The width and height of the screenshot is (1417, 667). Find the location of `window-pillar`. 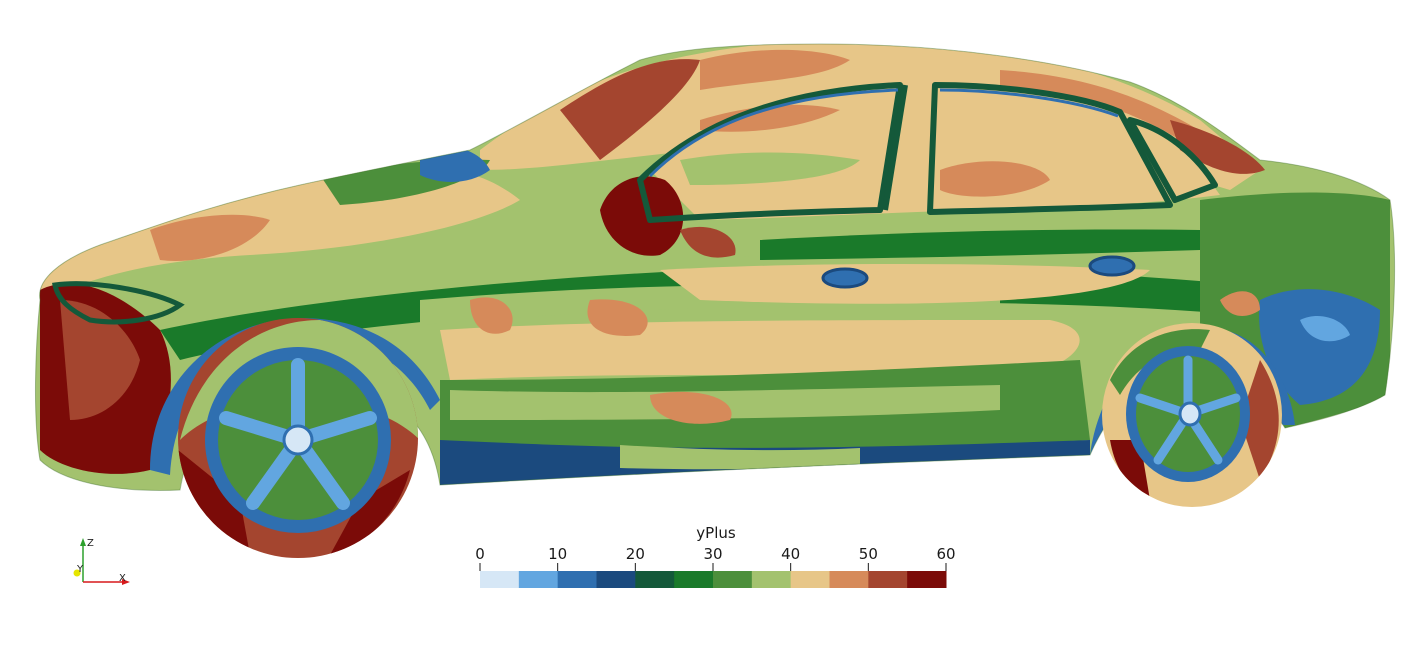

window-pillar is located at coordinates (895, 147).